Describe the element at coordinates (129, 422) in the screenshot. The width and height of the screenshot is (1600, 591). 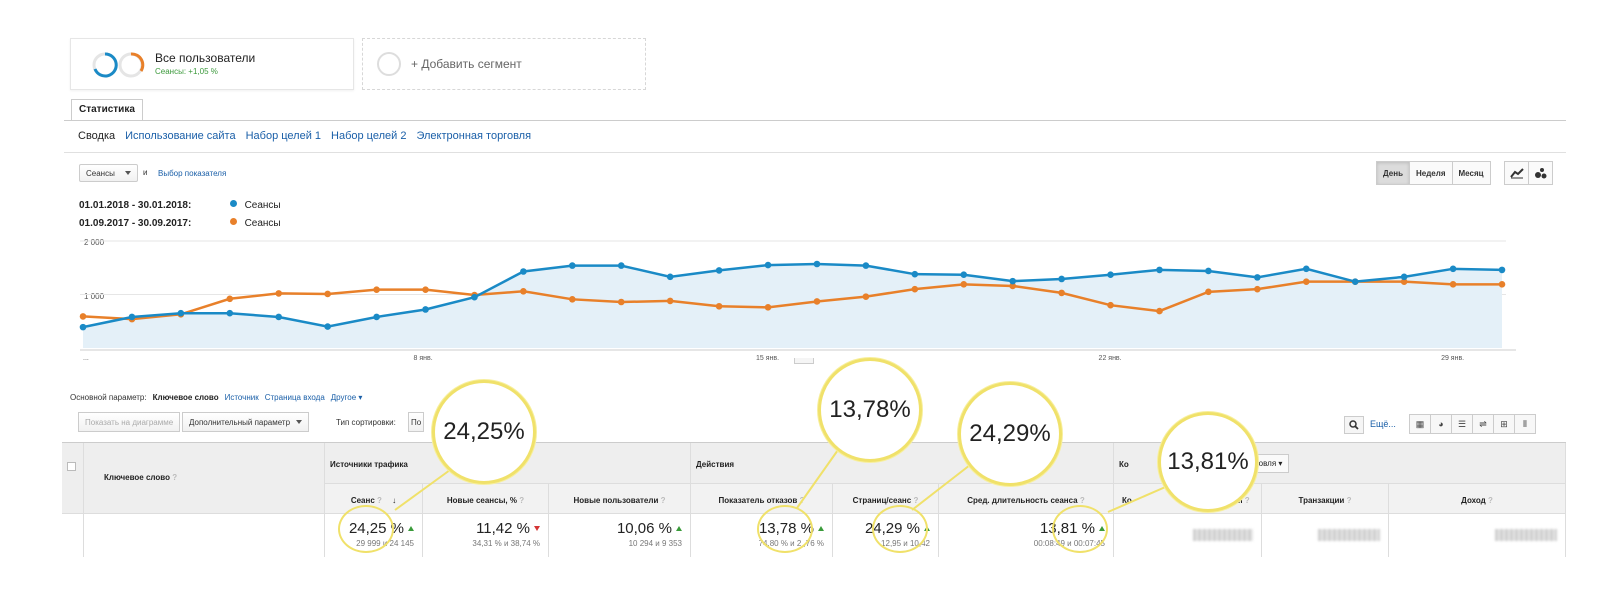
I see `plot-rows-button: Показать на диаграмме` at that location.